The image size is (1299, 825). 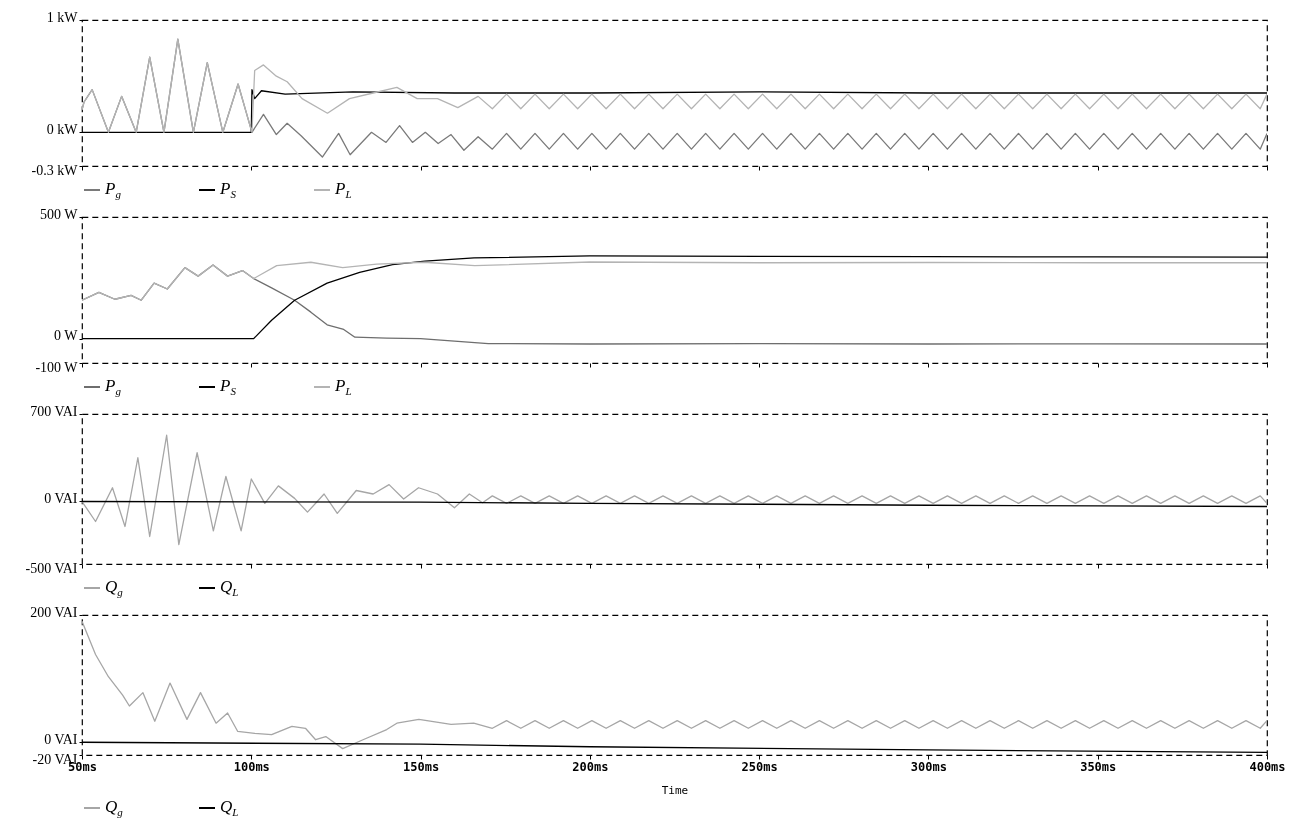 I want to click on y-tick-label: 1 kW, so click(x=62, y=17).